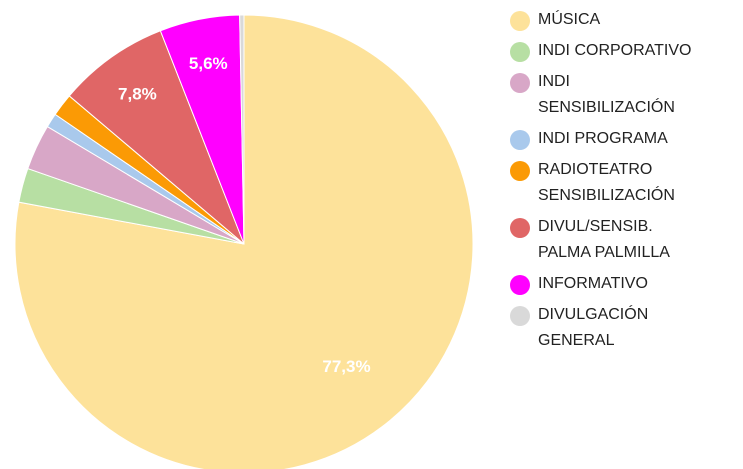  What do you see at coordinates (346, 366) in the screenshot?
I see `slice-value-label-0: 77,3%` at bounding box center [346, 366].